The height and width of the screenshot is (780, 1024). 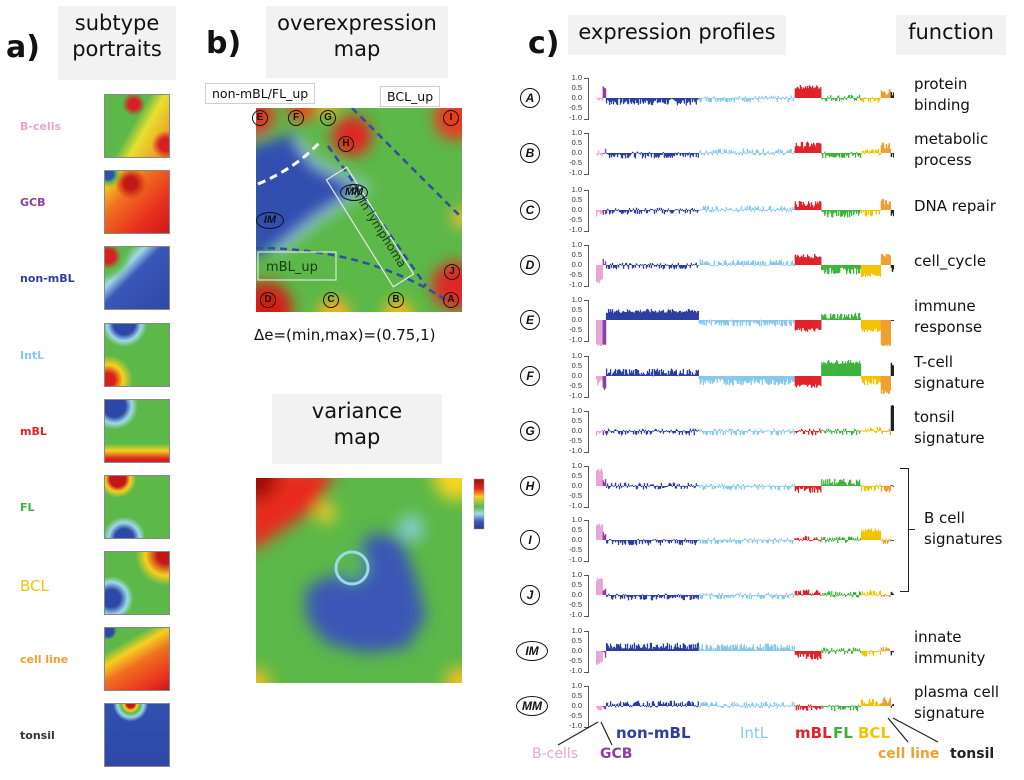 I want to click on bar-gcb, so click(x=605, y=263).